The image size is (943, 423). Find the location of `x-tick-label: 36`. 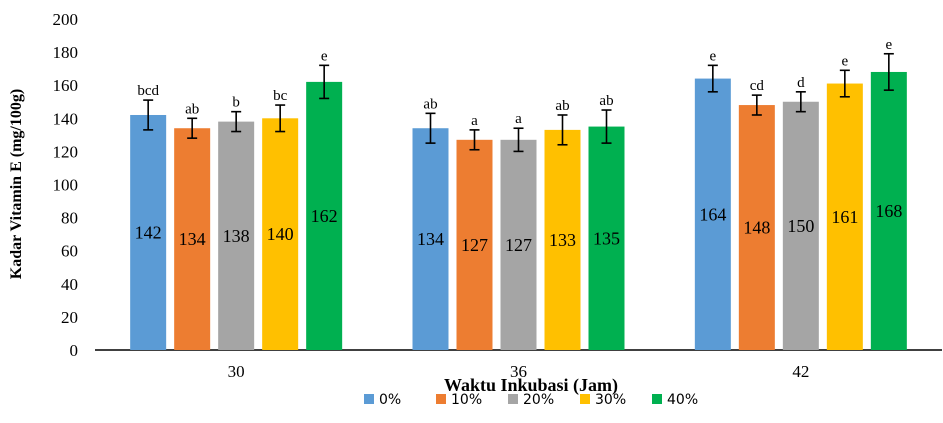

x-tick-label: 36 is located at coordinates (518, 371).